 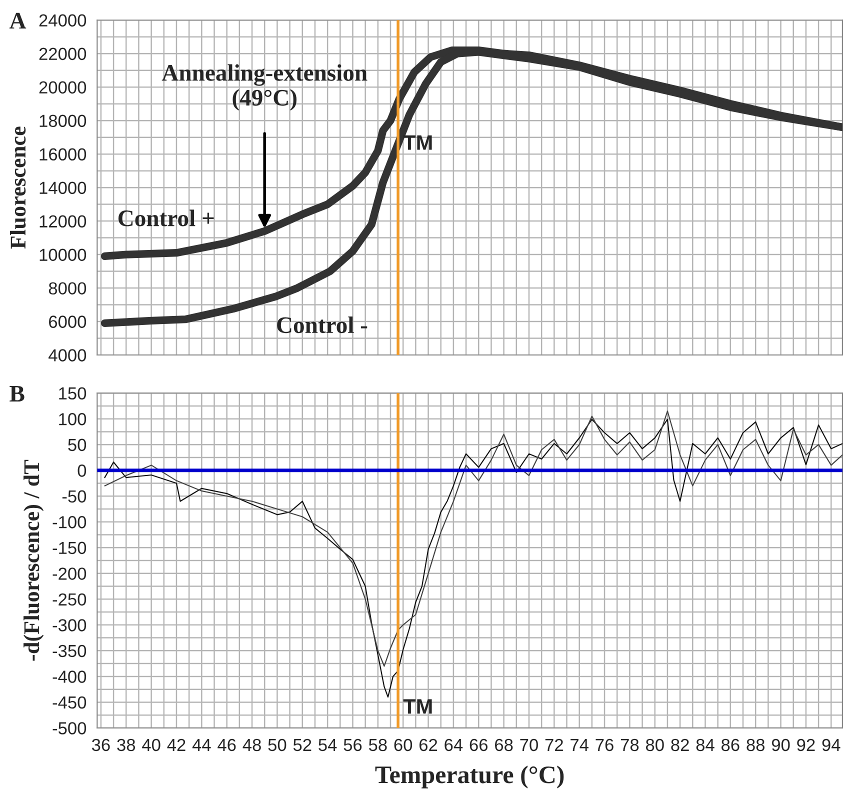 I want to click on y-tick-label: 6000, so click(x=67, y=322).